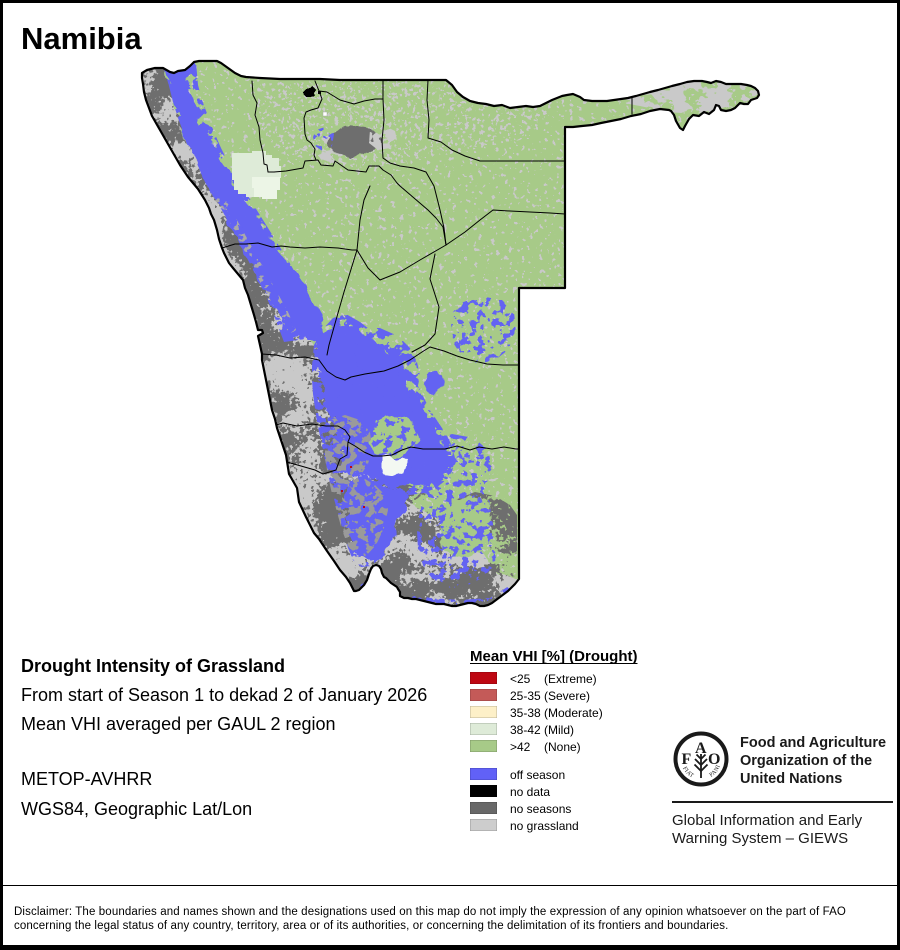  Describe the element at coordinates (530, 791) in the screenshot. I see `legend-label-no-data: no data` at that location.